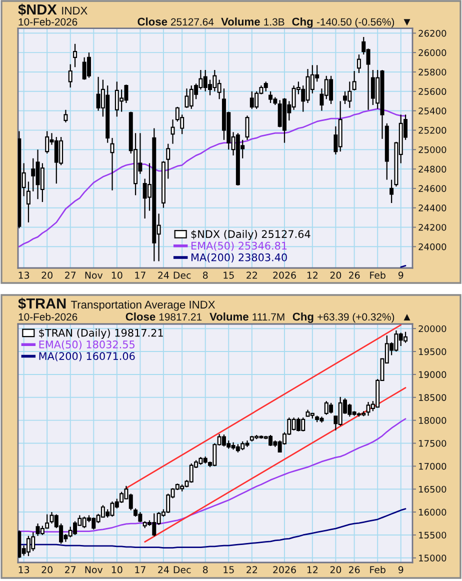  Describe the element at coordinates (432, 374) in the screenshot. I see `y-tick-label: 19000` at that location.